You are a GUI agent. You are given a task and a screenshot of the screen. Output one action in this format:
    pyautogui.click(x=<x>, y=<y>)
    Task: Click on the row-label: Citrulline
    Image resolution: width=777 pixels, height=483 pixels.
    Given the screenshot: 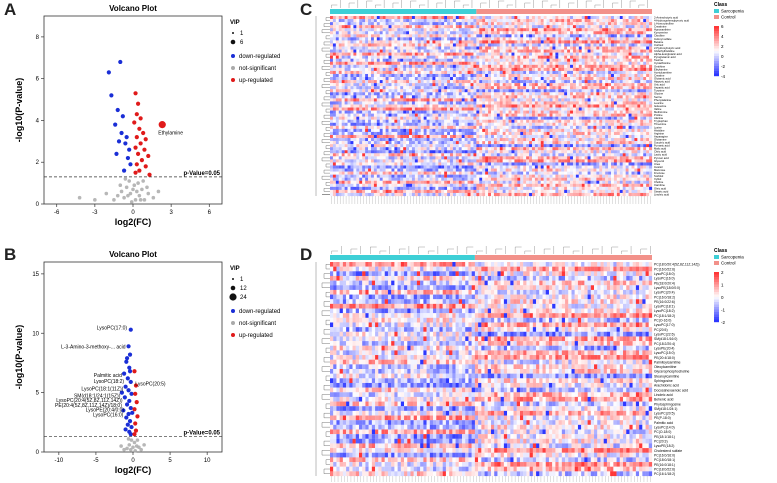 What is the action you would take?
    pyautogui.click(x=659, y=36)
    